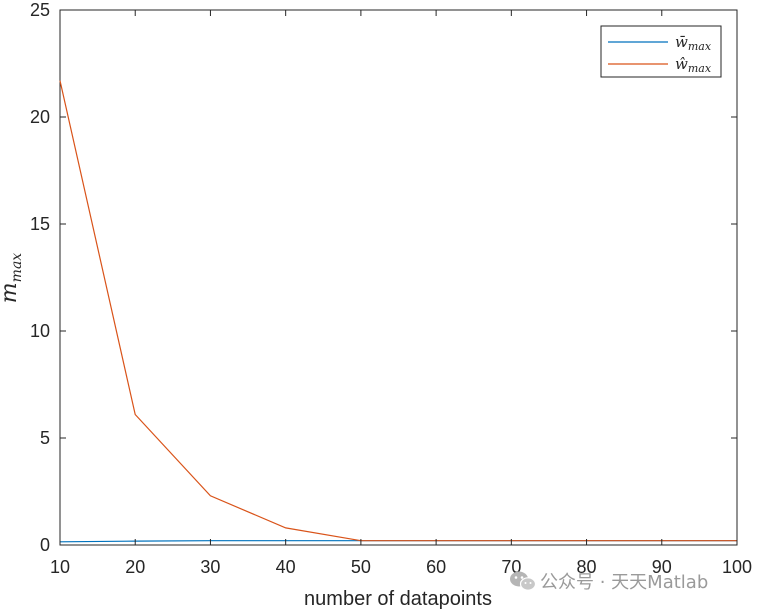 The height and width of the screenshot is (612, 757). What do you see at coordinates (40, 117) in the screenshot?
I see `y-tick-label: 20` at bounding box center [40, 117].